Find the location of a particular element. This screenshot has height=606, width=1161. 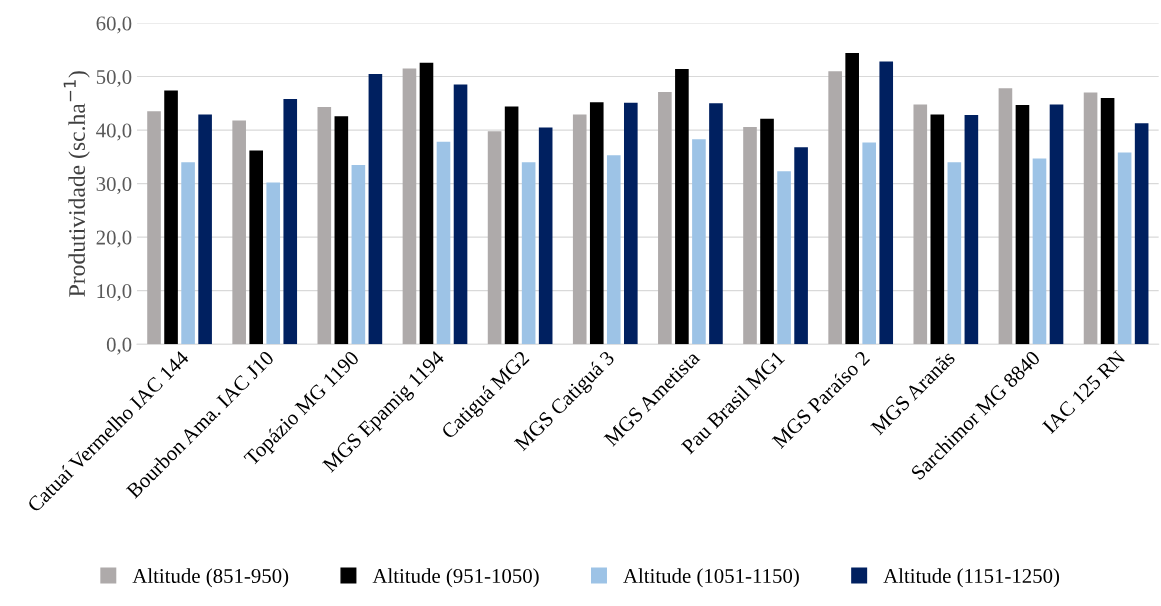

y-tick-label: 50,0 is located at coordinates (114, 78).